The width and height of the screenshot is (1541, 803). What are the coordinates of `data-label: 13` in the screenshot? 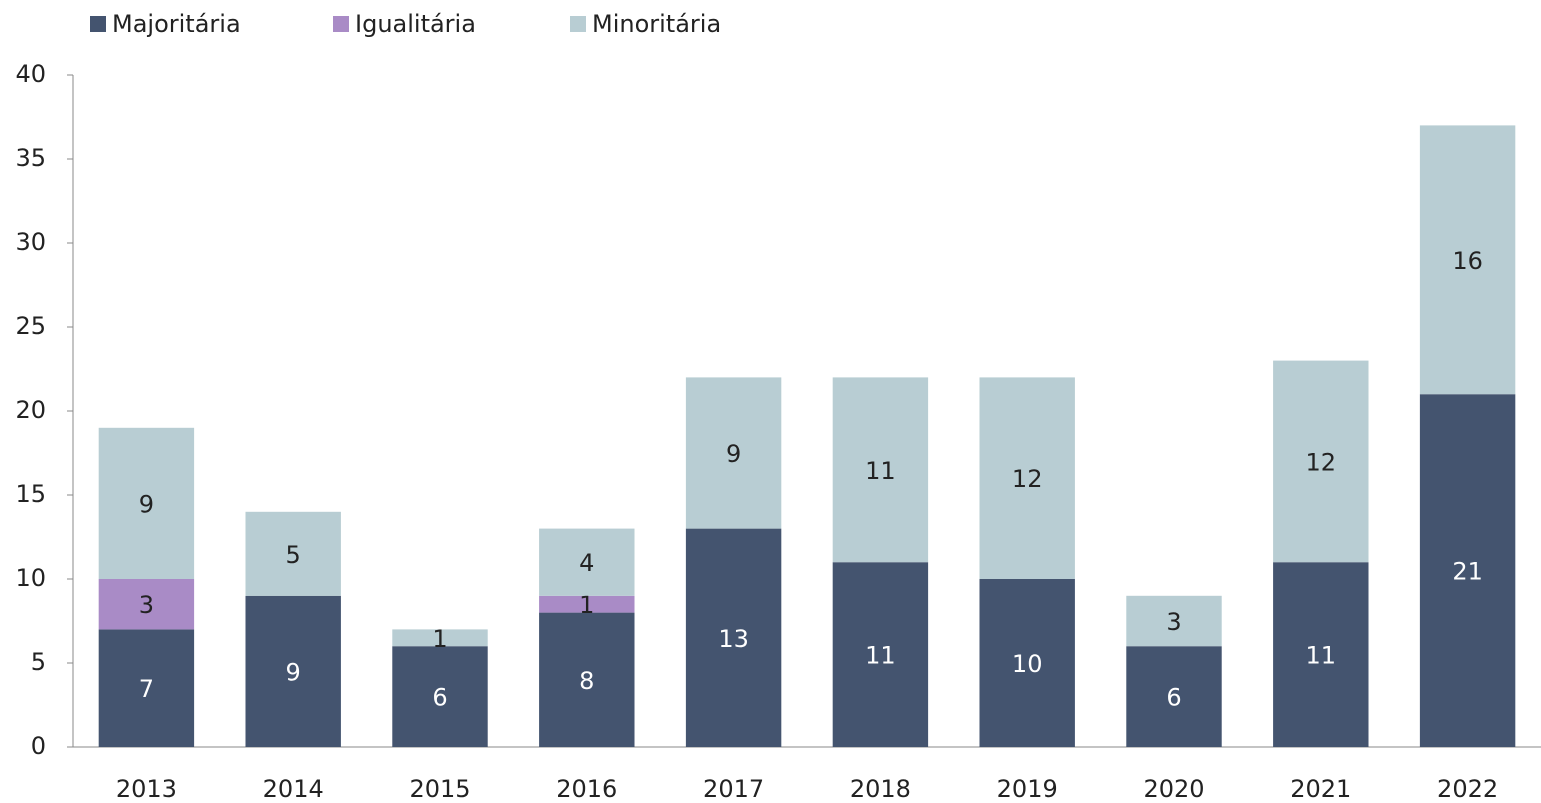 It's located at (733, 639).